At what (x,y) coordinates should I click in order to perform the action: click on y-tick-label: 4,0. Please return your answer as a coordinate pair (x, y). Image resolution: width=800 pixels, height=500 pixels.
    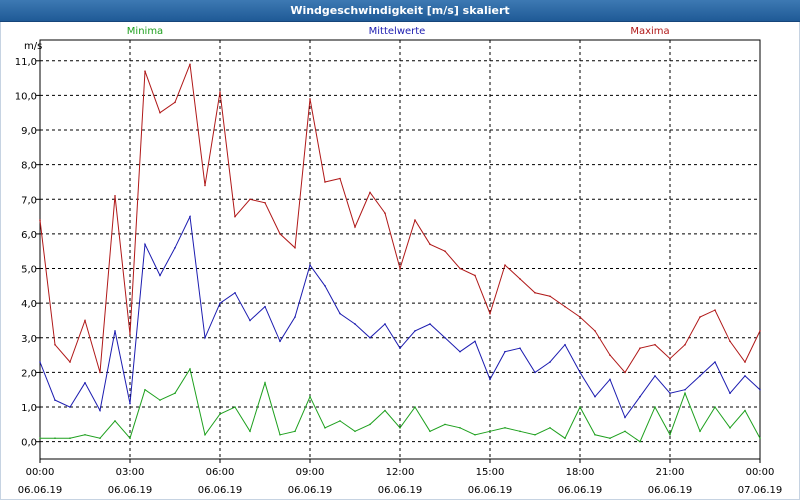
    Looking at the image, I should click on (29, 304).